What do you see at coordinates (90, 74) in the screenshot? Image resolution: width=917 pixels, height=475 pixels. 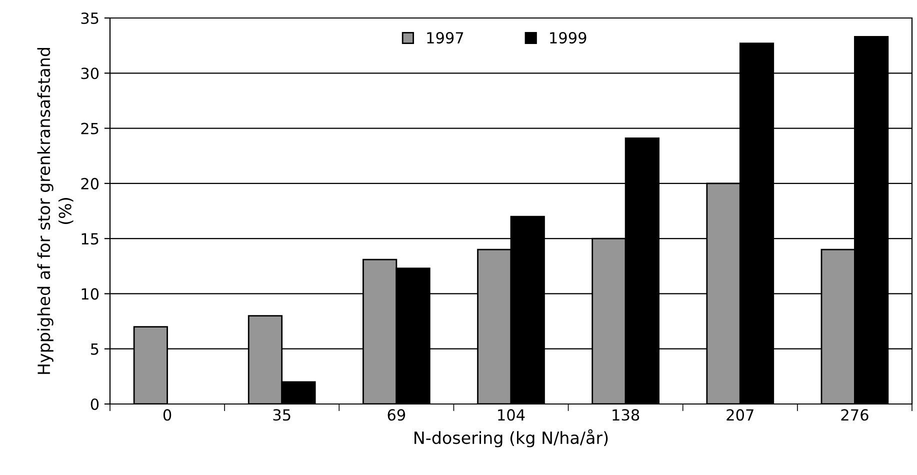 I see `y-tick-label: 30` at bounding box center [90, 74].